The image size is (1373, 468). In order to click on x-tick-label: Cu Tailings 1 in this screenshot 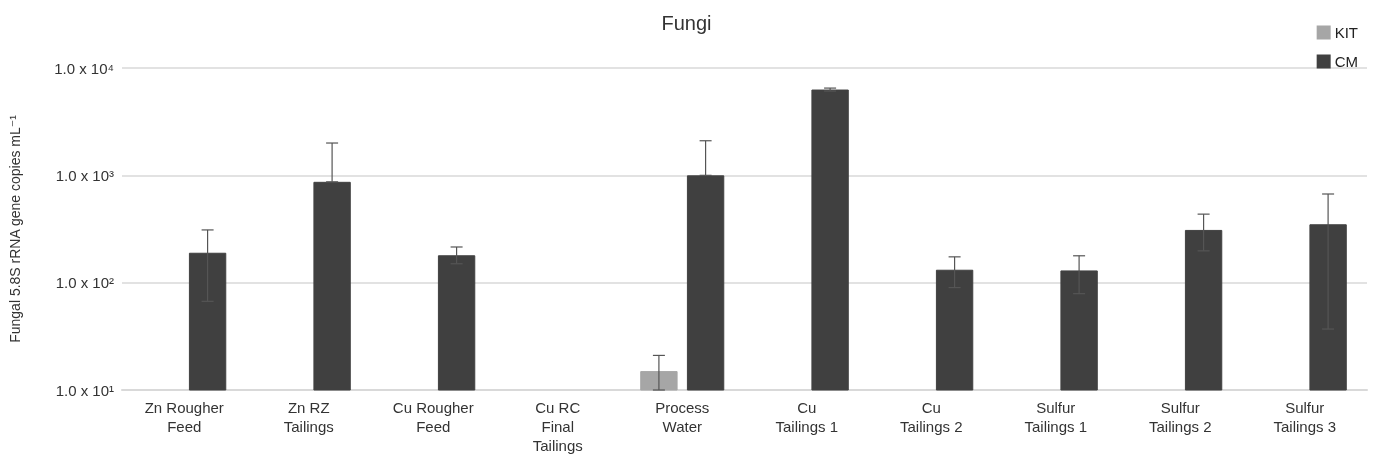, I will do `click(807, 417)`.